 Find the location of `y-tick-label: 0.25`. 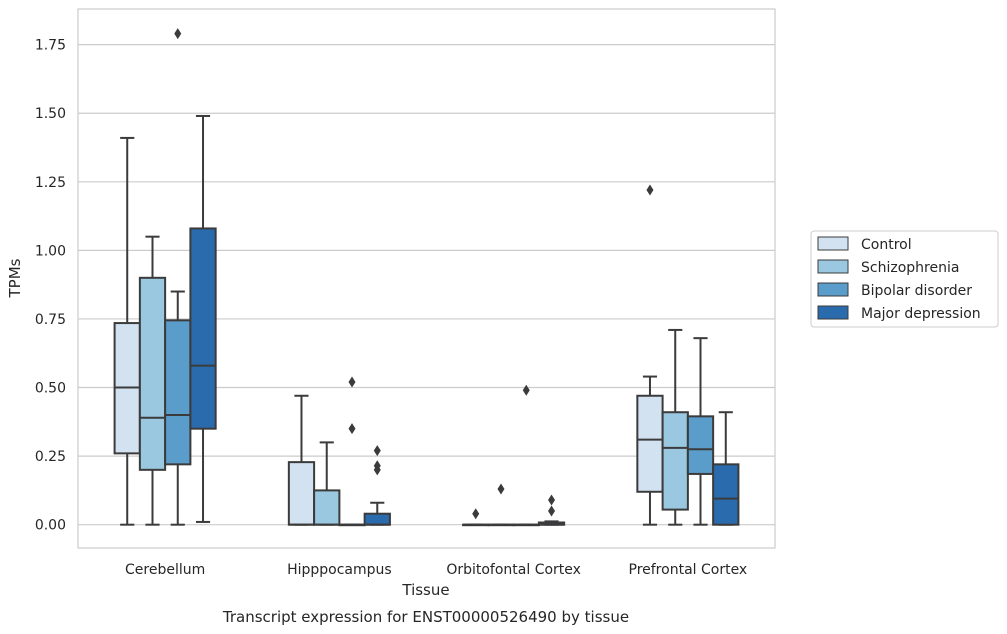

y-tick-label: 0.25 is located at coordinates (50, 457).